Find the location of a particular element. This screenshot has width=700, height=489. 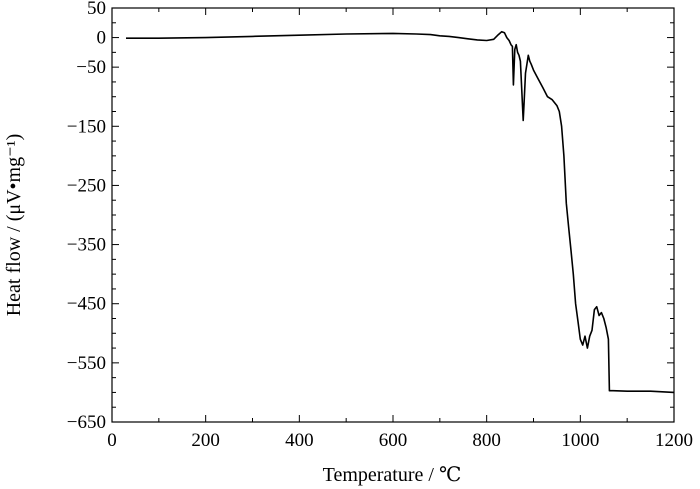

y-tick-label: −450 is located at coordinates (86, 304).